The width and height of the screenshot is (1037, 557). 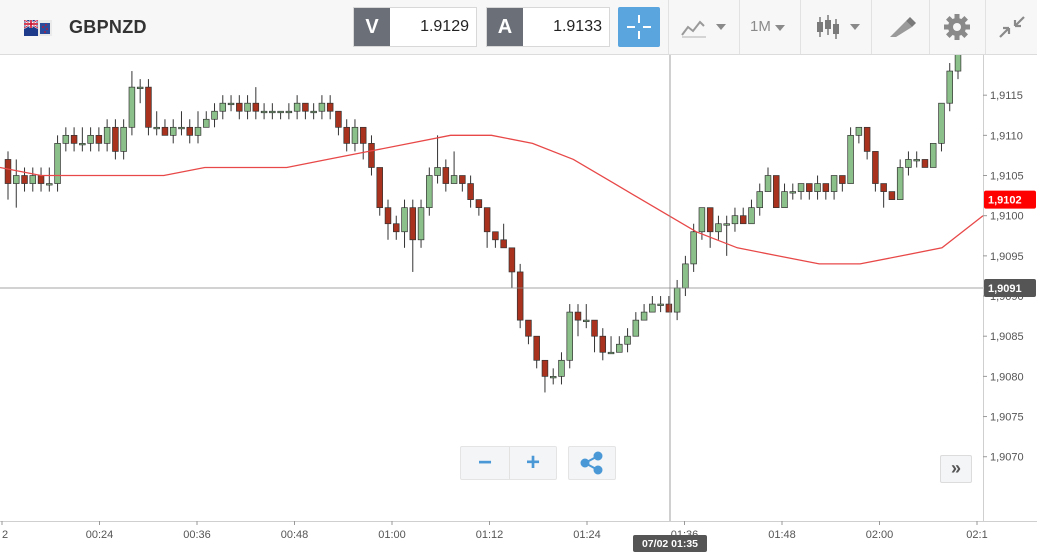 I want to click on zoom-out-button: −, so click(x=485, y=463).